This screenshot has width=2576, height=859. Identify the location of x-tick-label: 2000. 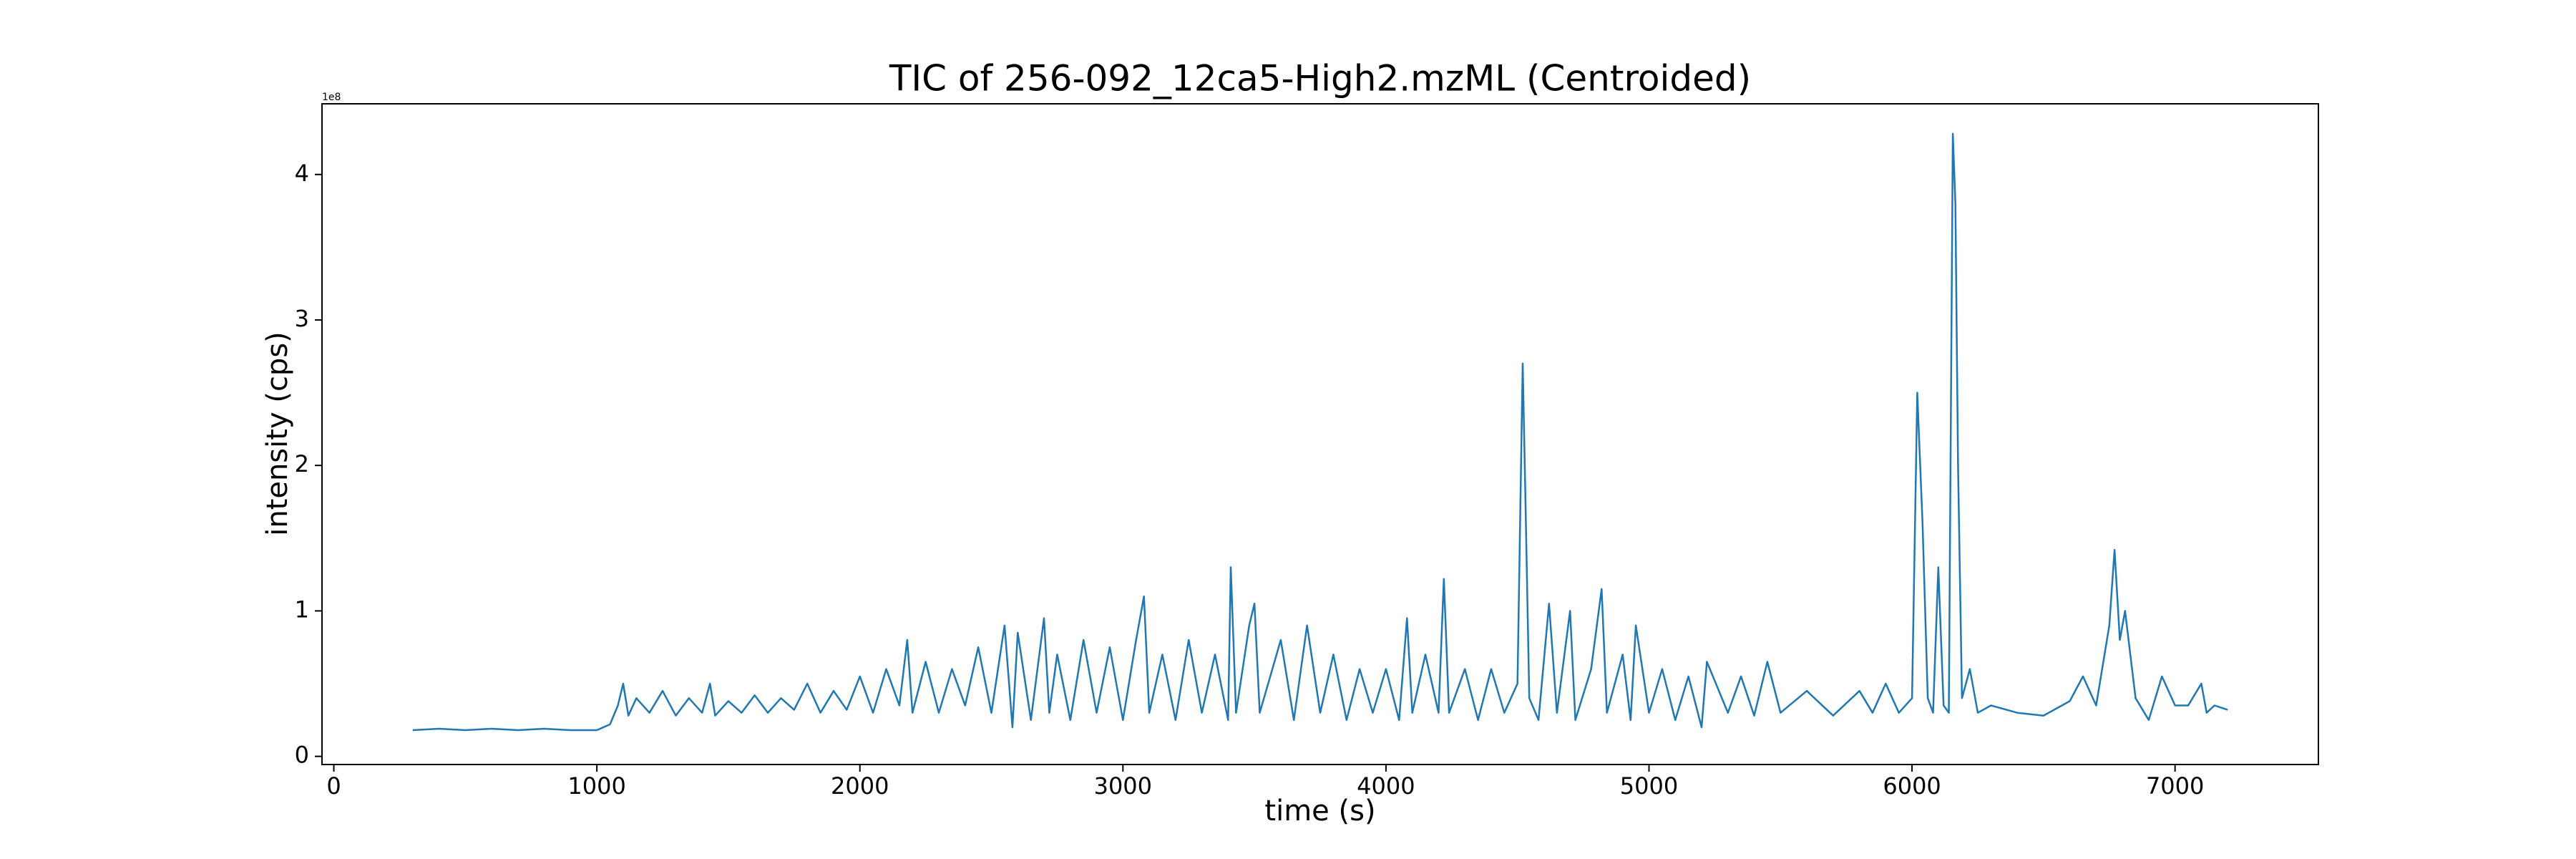
(860, 786).